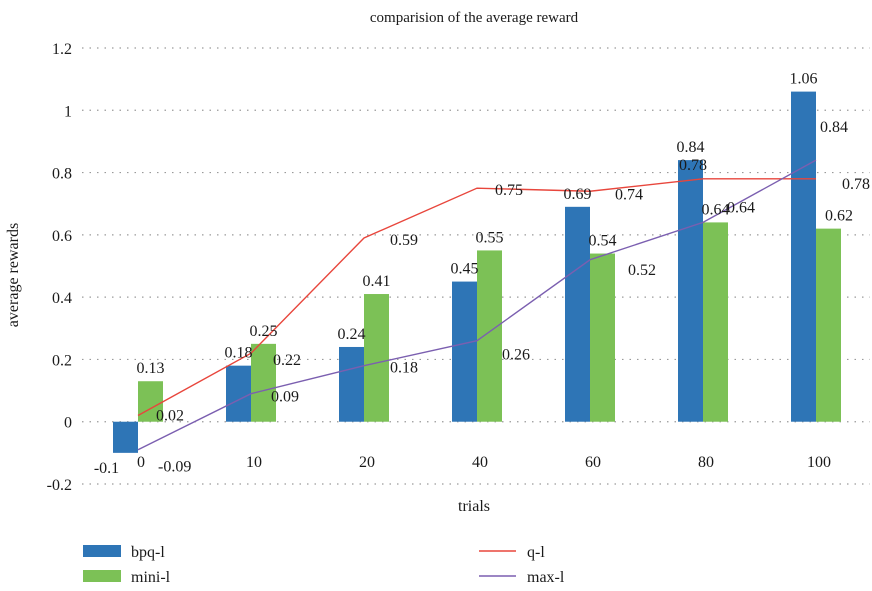 The height and width of the screenshot is (591, 872). Describe the element at coordinates (62, 174) in the screenshot. I see `y-tick-label: 0.8` at that location.